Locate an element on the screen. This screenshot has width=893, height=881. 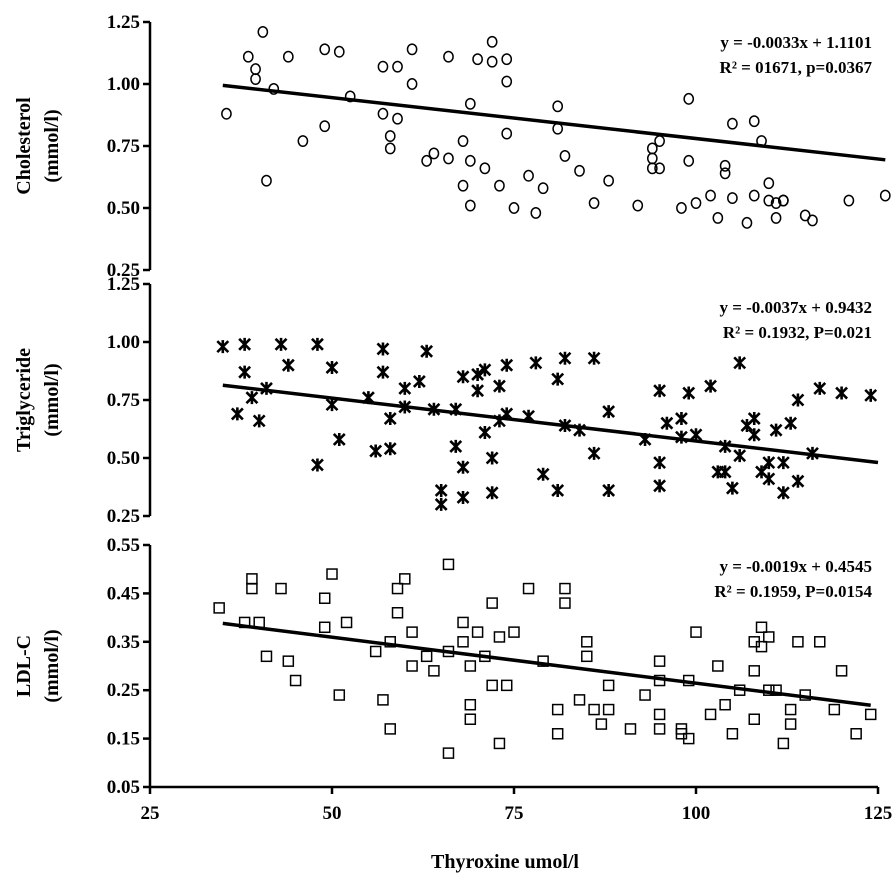
y-tick-label: 0.50 is located at coordinates (123, 458).